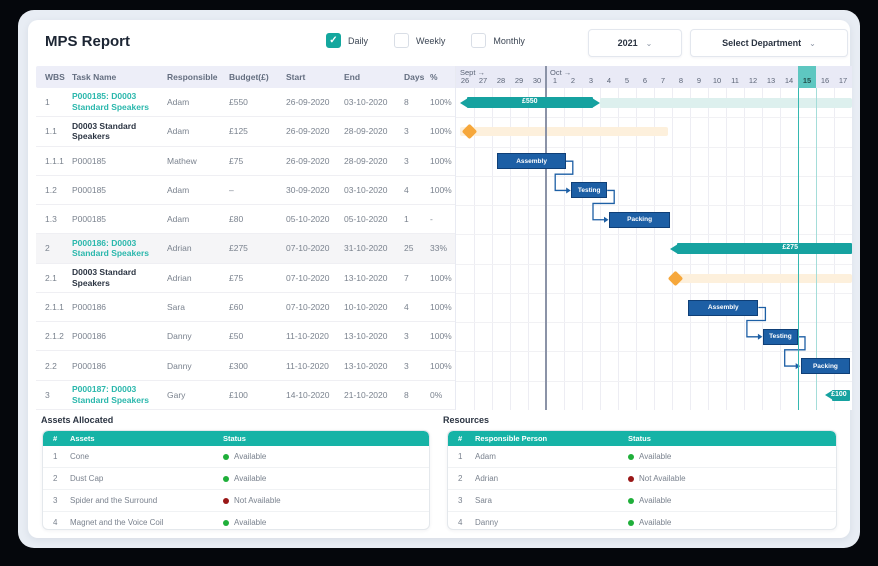  What do you see at coordinates (492, 249) in the screenshot?
I see `grid-line` at bounding box center [492, 249].